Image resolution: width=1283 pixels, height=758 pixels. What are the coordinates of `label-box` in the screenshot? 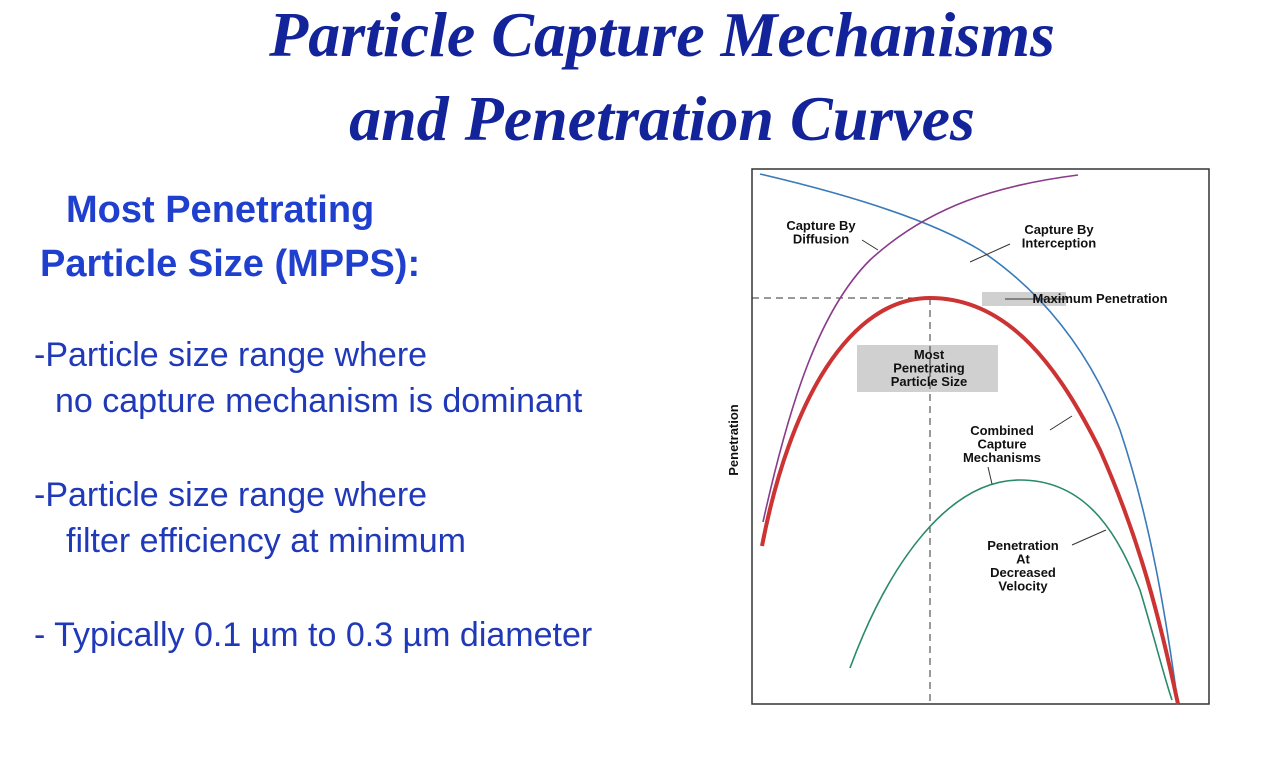 It's located at (927, 368).